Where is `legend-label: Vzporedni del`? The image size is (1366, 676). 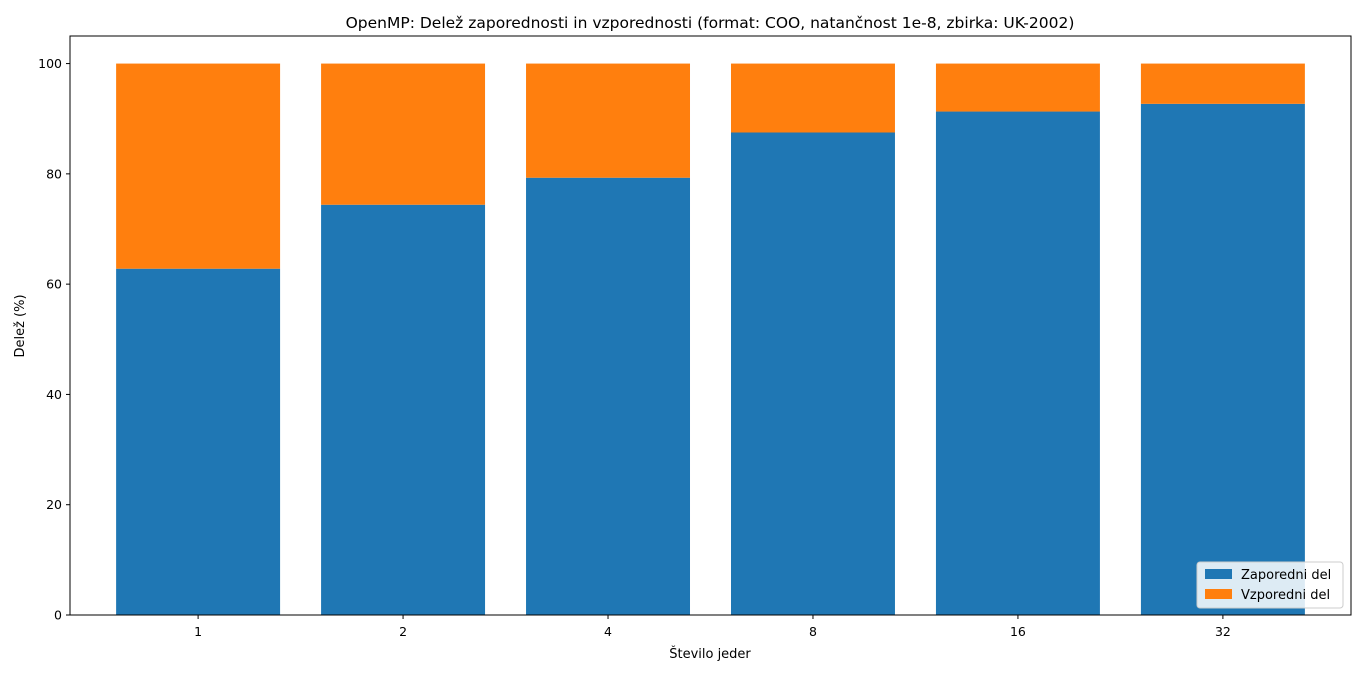 legend-label: Vzporedni del is located at coordinates (1285, 595).